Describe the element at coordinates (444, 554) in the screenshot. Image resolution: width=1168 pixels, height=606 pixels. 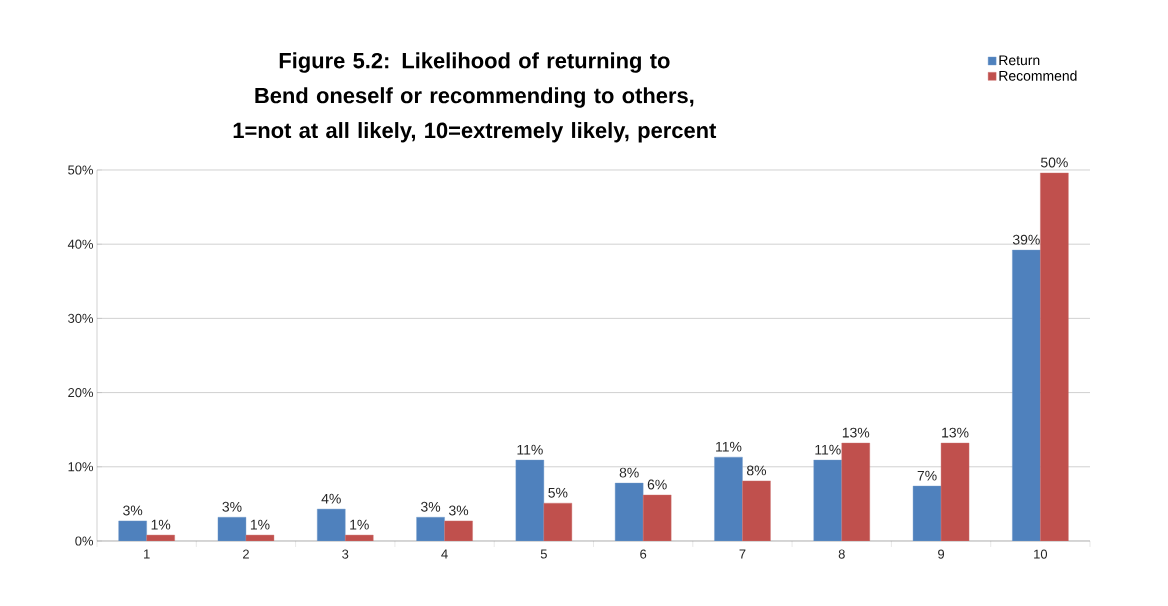
I see `x-tick-label: 4` at that location.